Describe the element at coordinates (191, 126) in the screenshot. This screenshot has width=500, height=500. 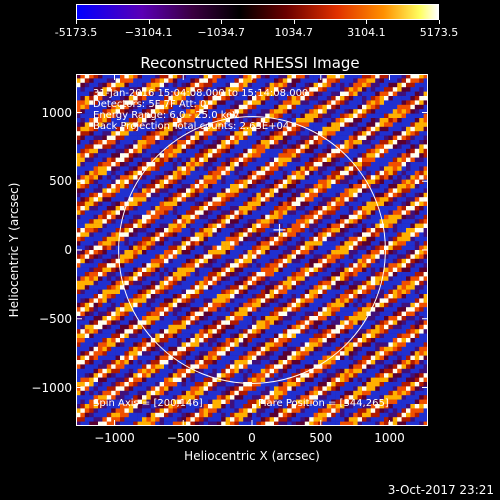
I see `annotation-method: Back Projection Total counts: 2.63E+04` at that location.